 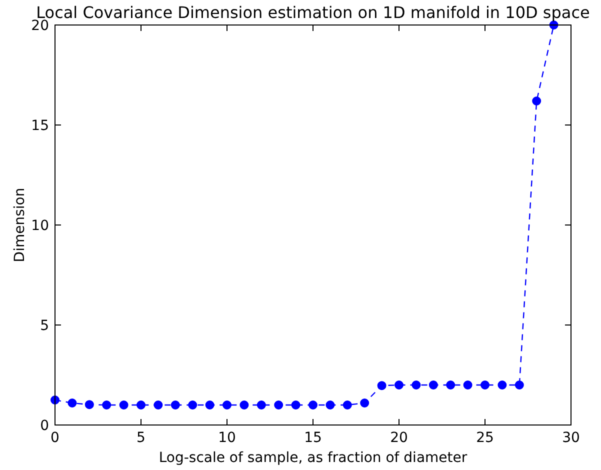 I want to click on x-axis-title: Log-scale of sample, as fraction of diameter, so click(x=313, y=458).